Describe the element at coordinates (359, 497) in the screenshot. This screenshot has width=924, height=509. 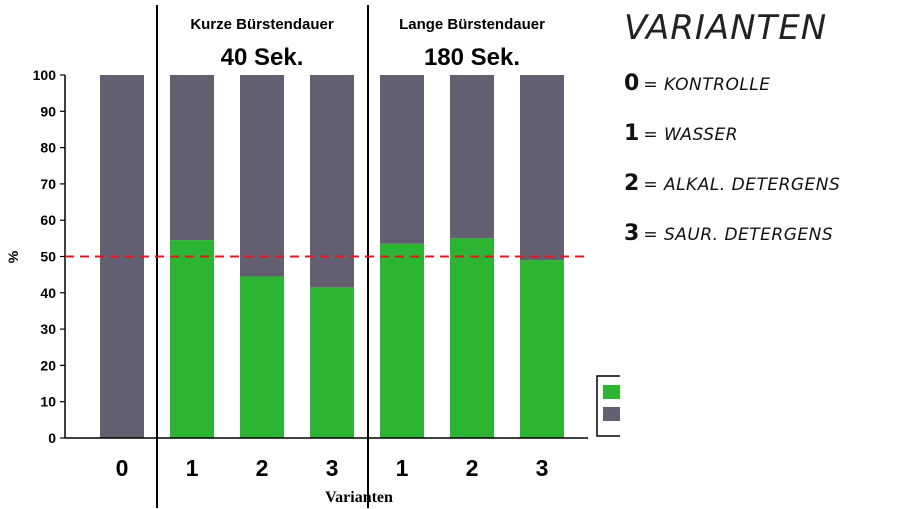
I see `x-axis-label: Varianten` at that location.